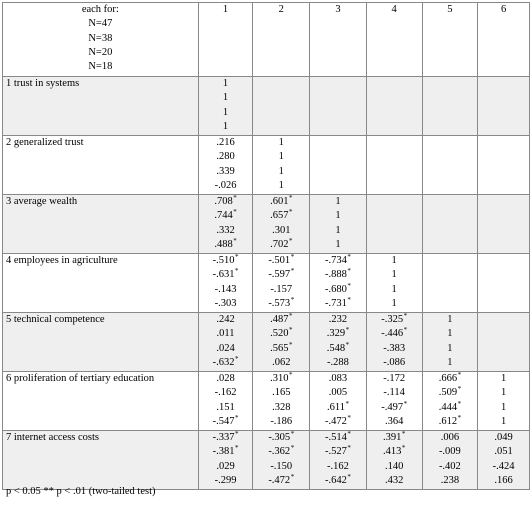 Image resolution: width=530 pixels, height=506 pixels. I want to click on correlation-value: -.157, so click(281, 289).